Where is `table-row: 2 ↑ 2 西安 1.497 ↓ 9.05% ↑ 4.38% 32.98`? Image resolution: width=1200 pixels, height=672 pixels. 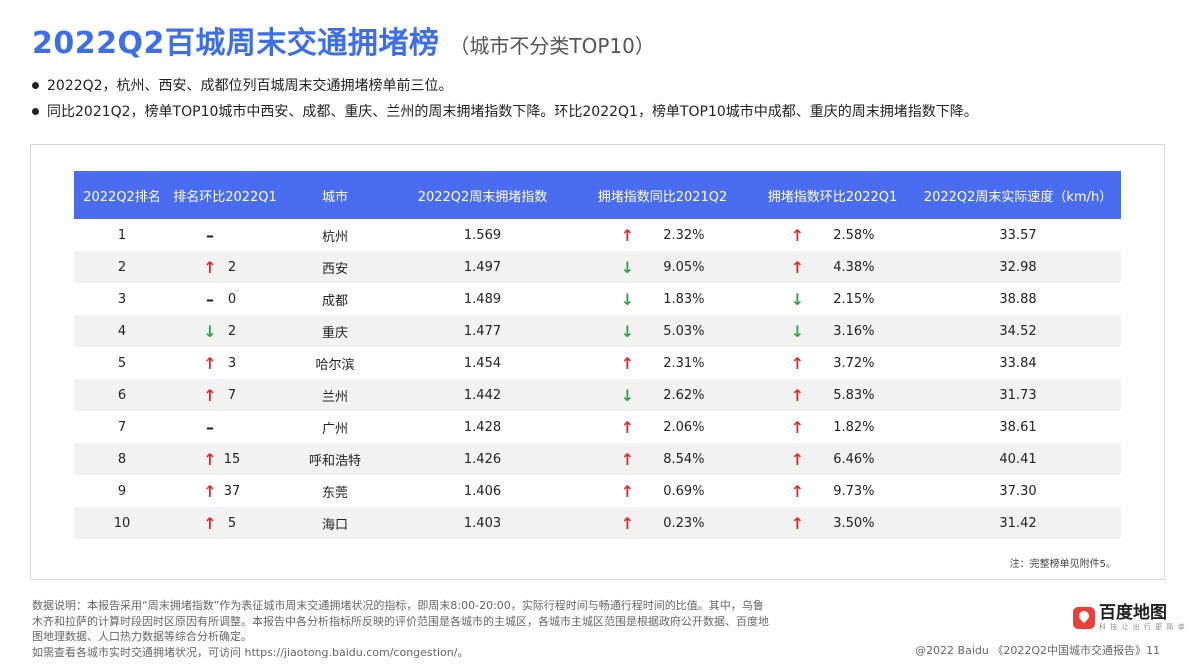 table-row: 2 ↑ 2 西安 1.497 ↓ 9.05% ↑ 4.38% 32.98 is located at coordinates (597, 267).